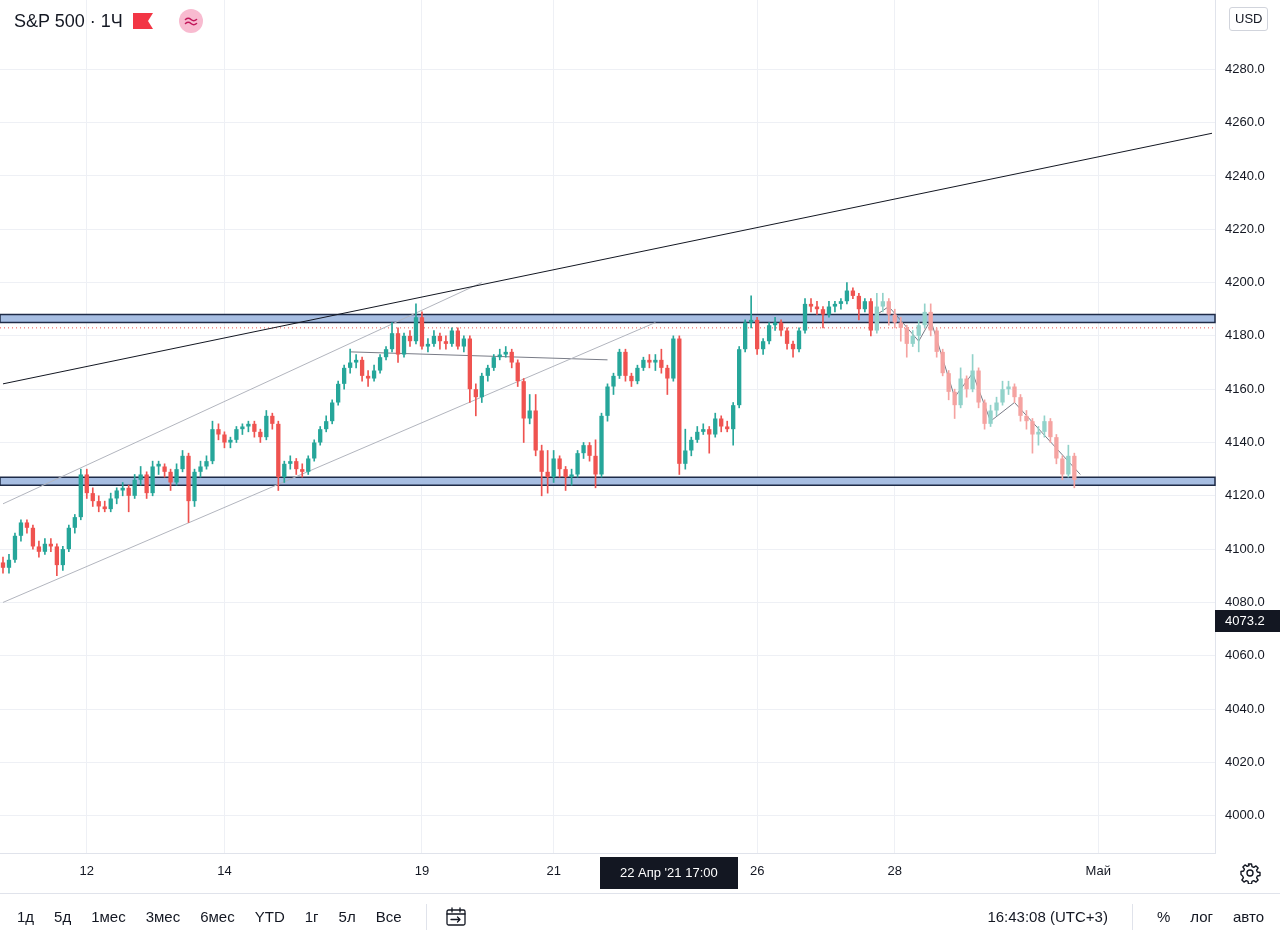  What do you see at coordinates (669, 873) in the screenshot?
I see `time-tag: 22 Апр '21 17:00` at bounding box center [669, 873].